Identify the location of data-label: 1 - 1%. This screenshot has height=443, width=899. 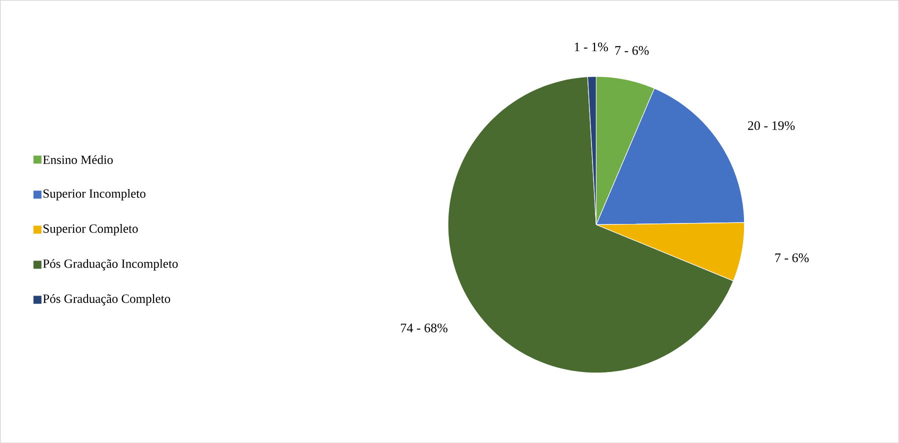
(591, 47).